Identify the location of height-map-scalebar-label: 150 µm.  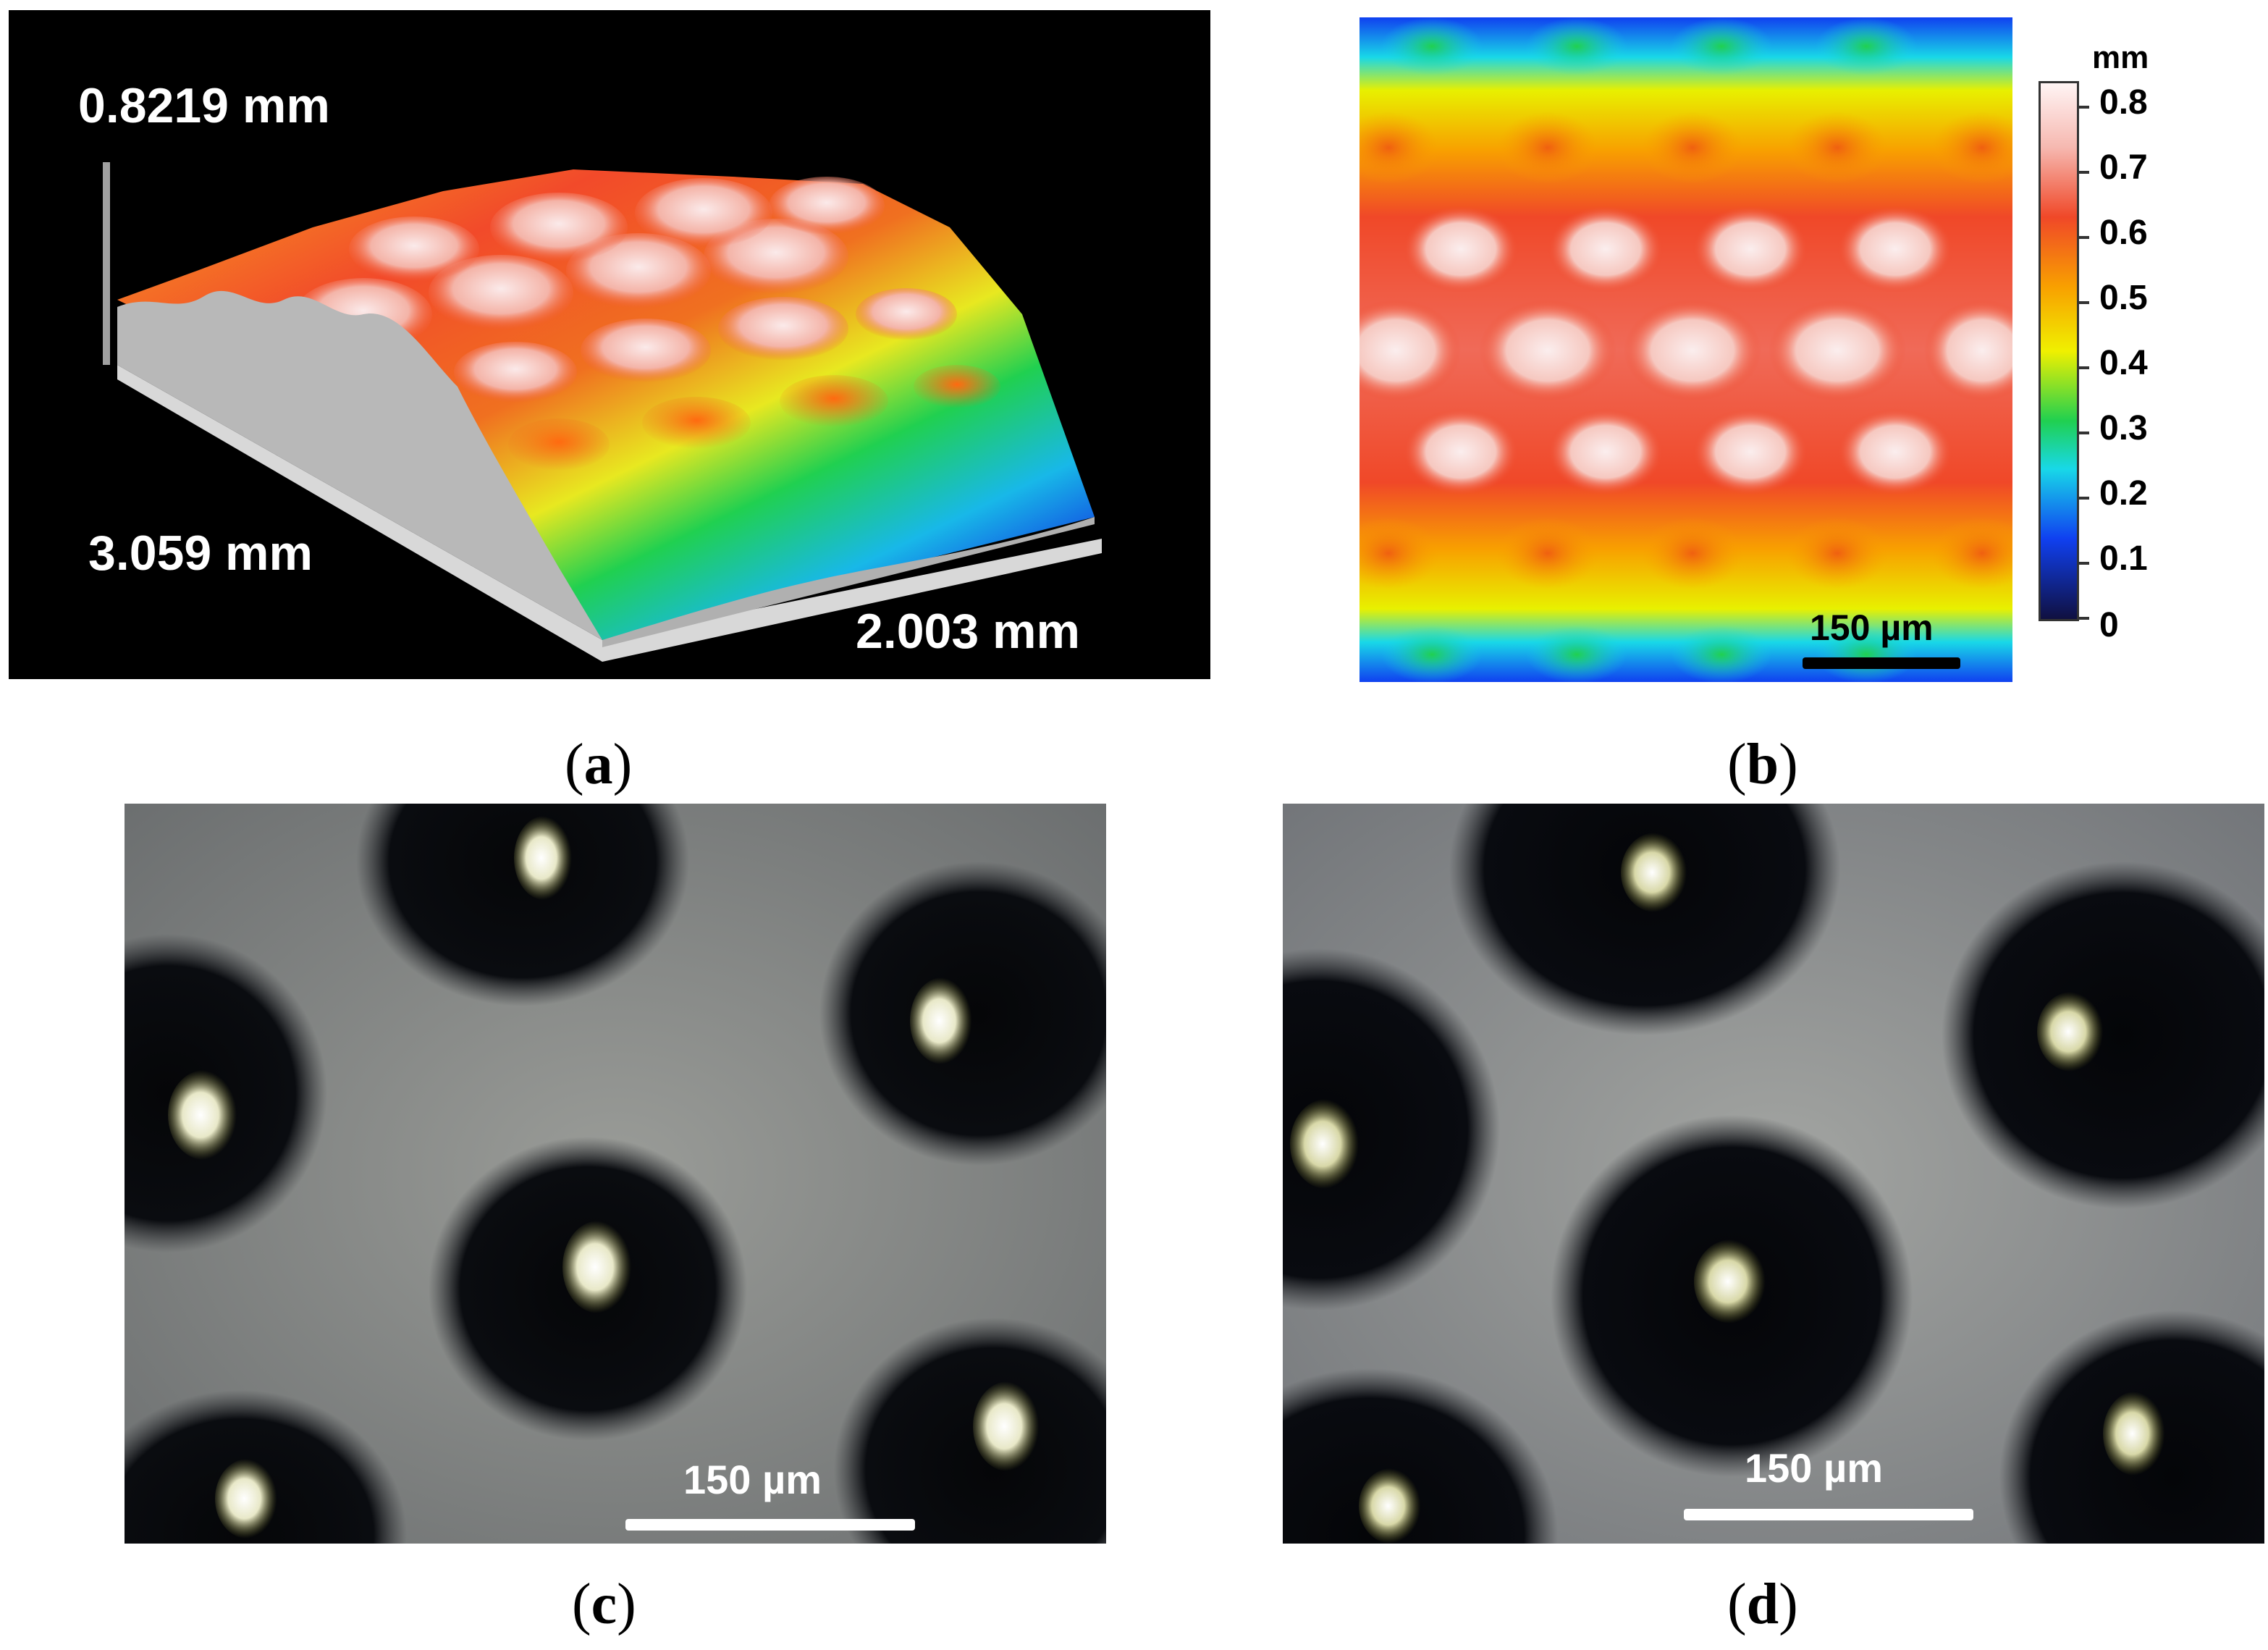
(1872, 627).